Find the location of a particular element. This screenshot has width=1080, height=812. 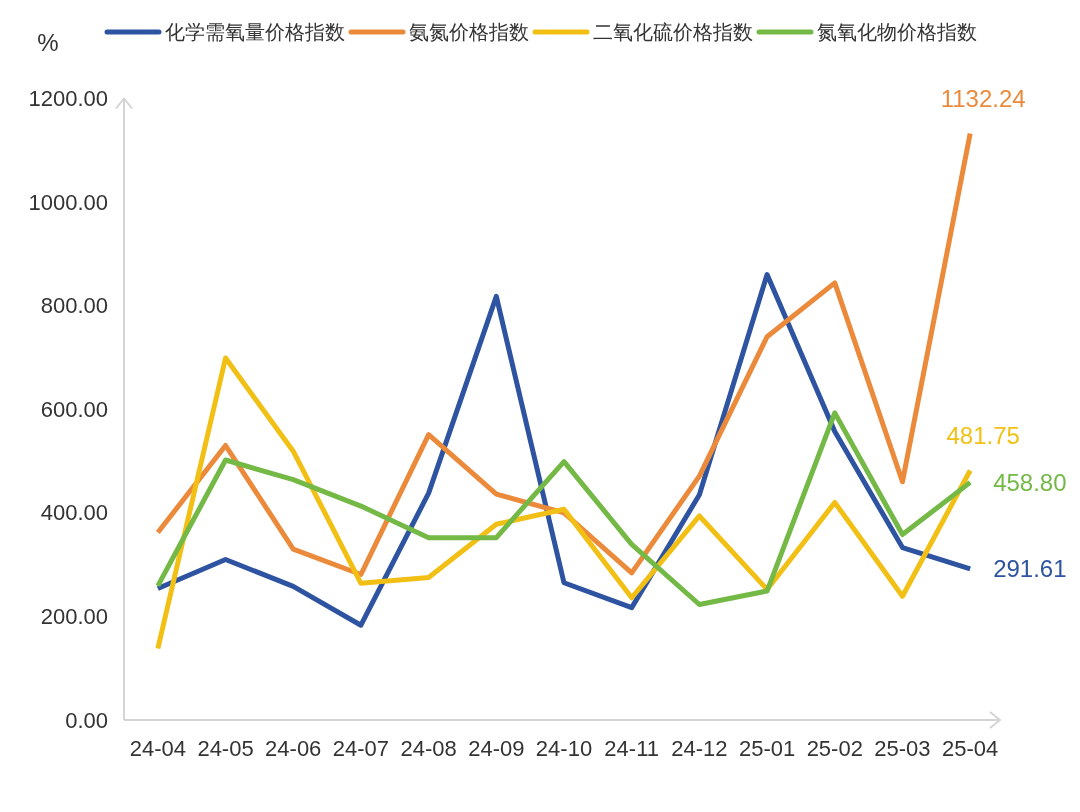

x-tick-label: 24-08 is located at coordinates (428, 748).